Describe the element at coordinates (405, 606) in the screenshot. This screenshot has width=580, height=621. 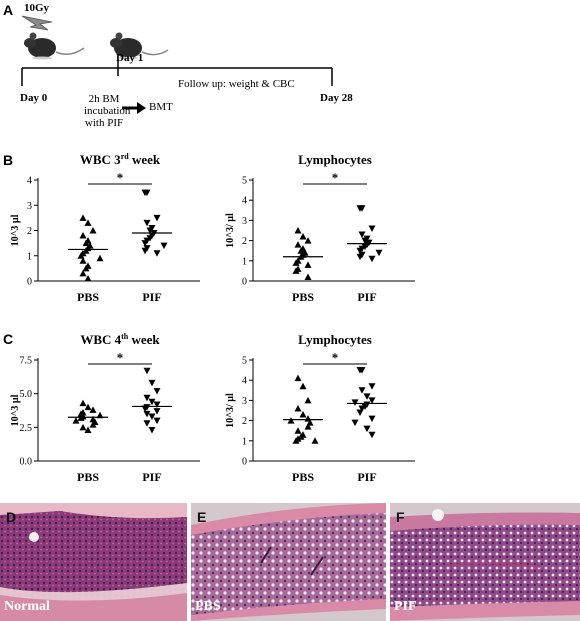
I see `histology-label-pif: PIF` at that location.